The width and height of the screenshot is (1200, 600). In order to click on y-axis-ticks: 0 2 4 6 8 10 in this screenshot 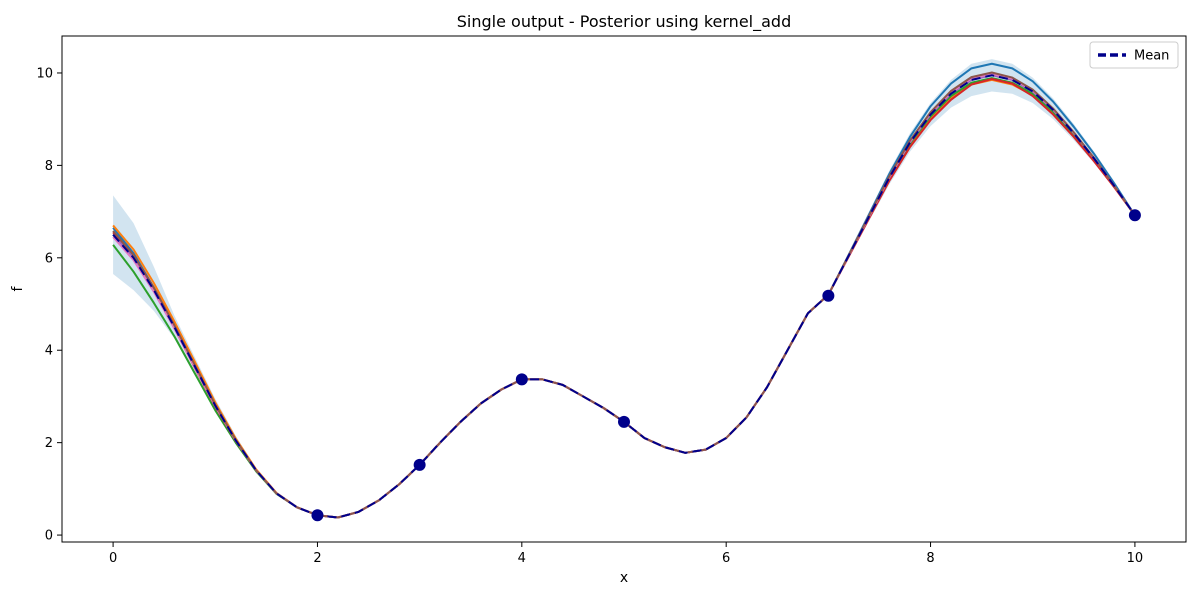, I will do `click(49, 305)`.